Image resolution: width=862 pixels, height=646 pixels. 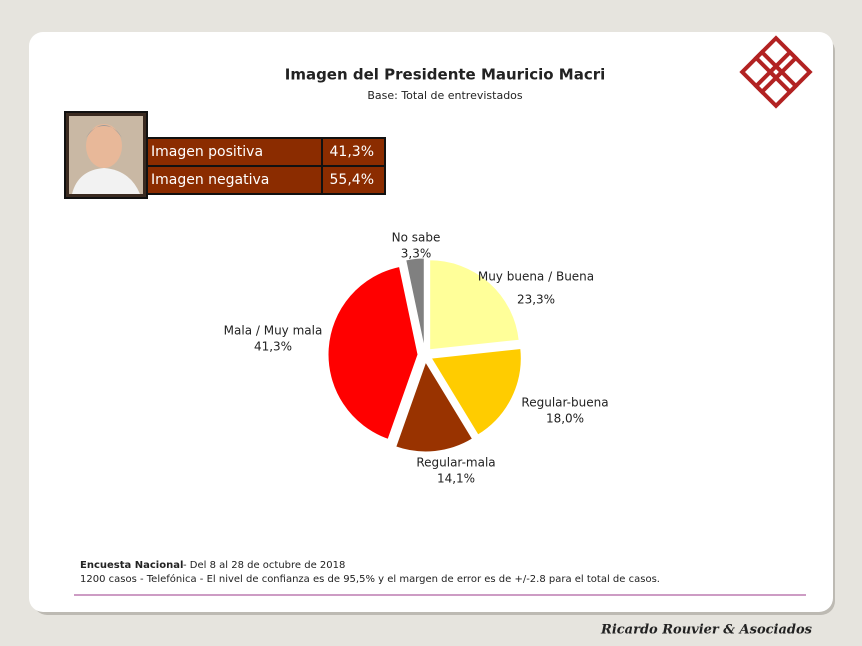 I want to click on title: Imagen del Presidente Mauricio Macri, so click(x=445, y=75).